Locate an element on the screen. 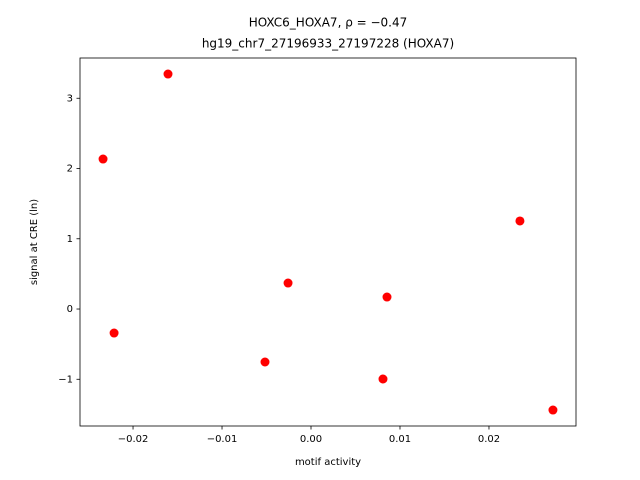 The image size is (640, 480). x-tick-label: −0.02 is located at coordinates (133, 439).